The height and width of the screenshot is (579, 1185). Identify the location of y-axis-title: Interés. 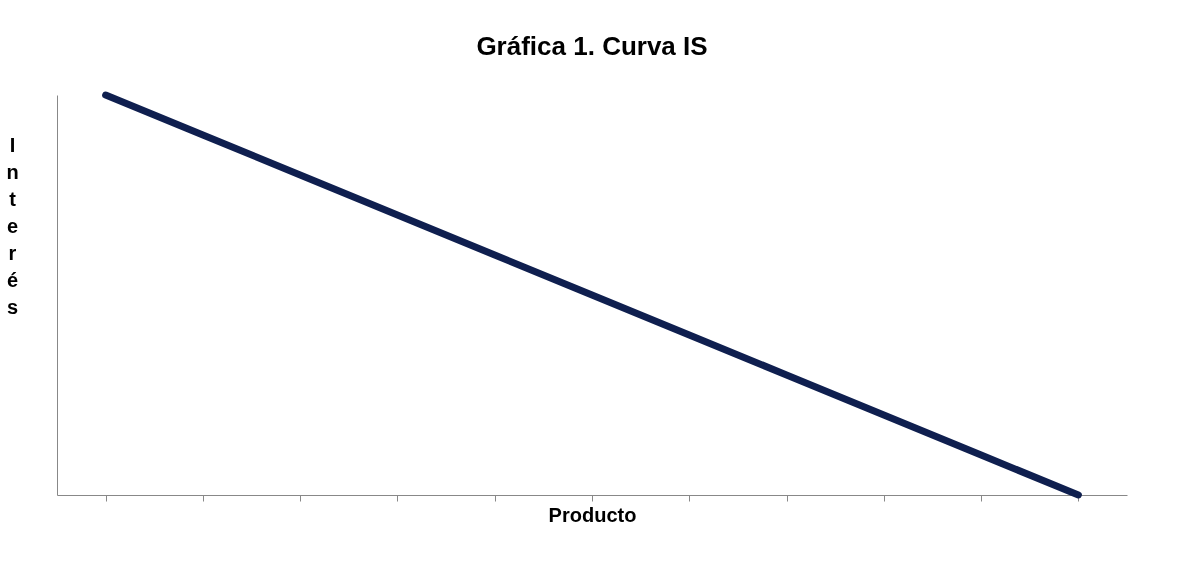
(12, 225).